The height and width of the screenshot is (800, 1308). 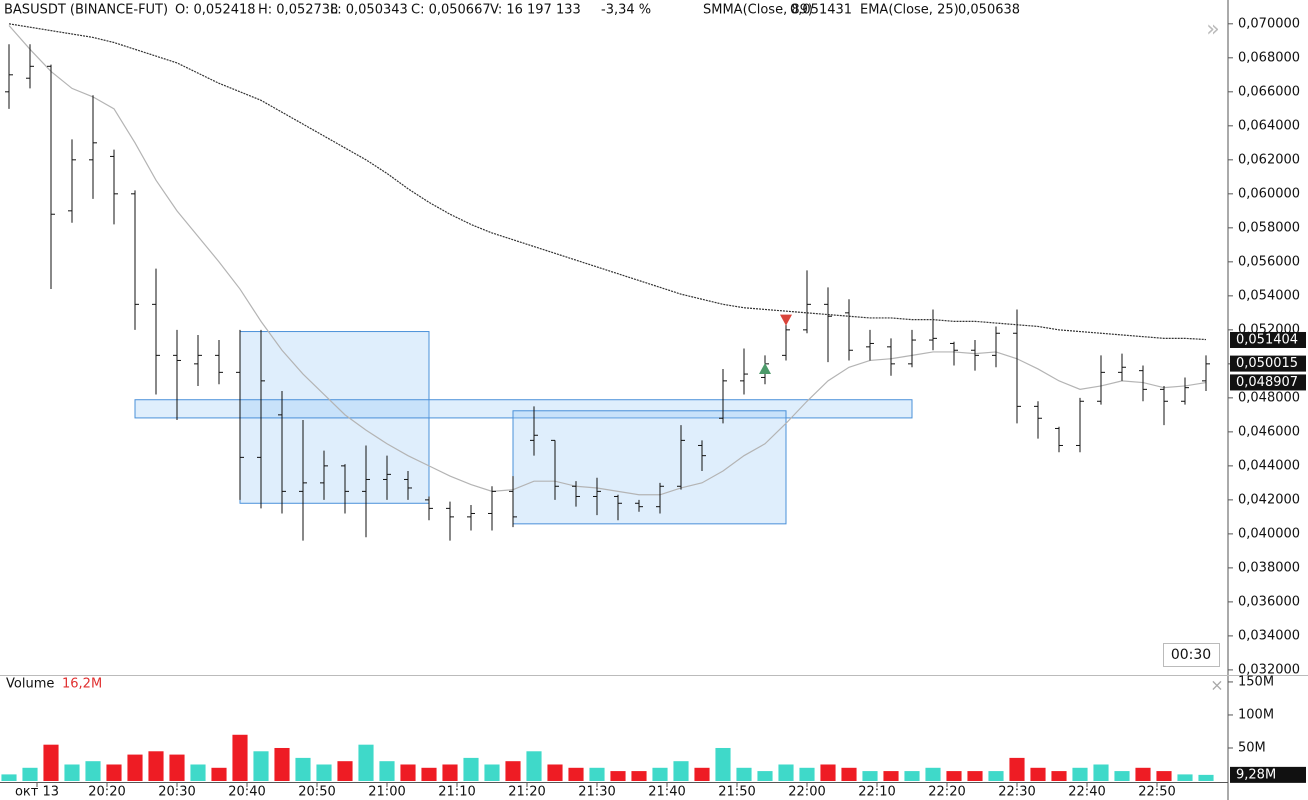 I want to click on volume-tick-label: 150M, so click(x=1256, y=681).